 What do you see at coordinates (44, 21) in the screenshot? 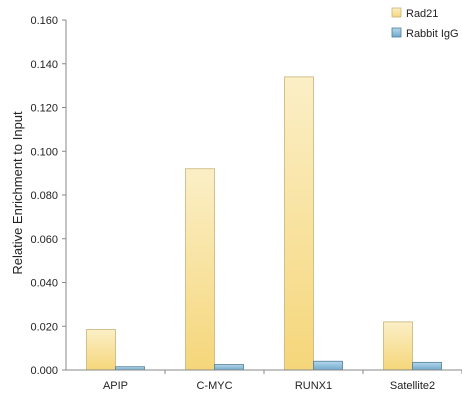
I see `y-tick-label: 0.160` at bounding box center [44, 21].